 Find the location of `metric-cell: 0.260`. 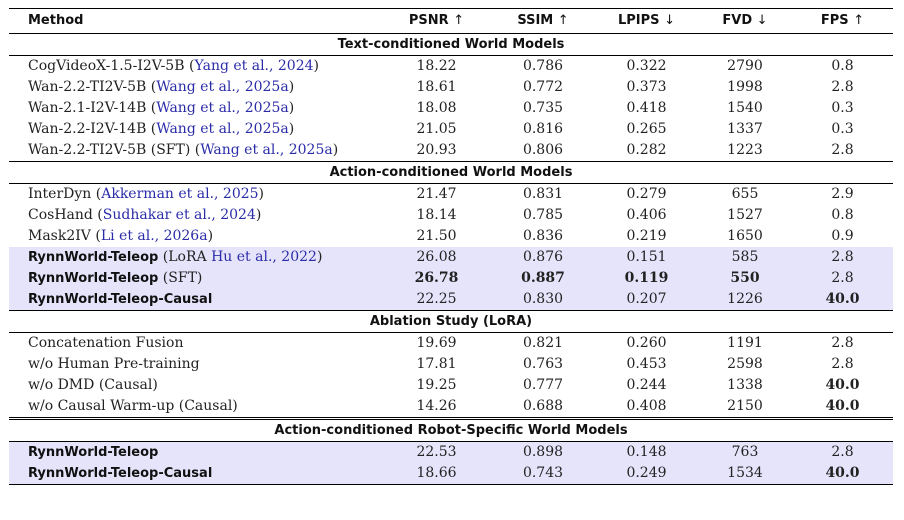

metric-cell: 0.260 is located at coordinates (646, 343).